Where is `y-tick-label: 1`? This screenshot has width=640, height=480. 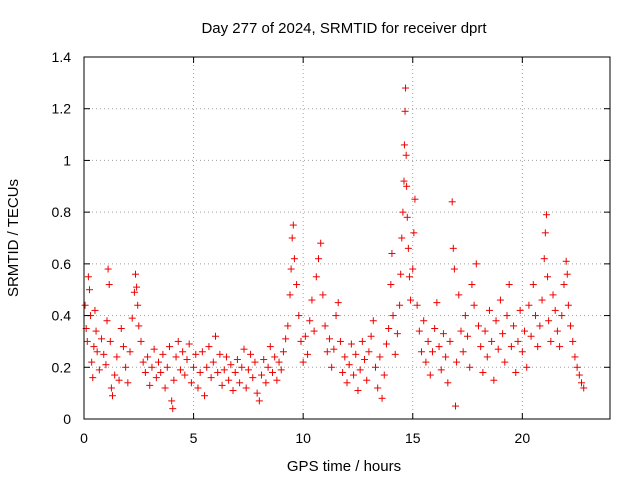
y-tick-label: 1 is located at coordinates (67, 160).